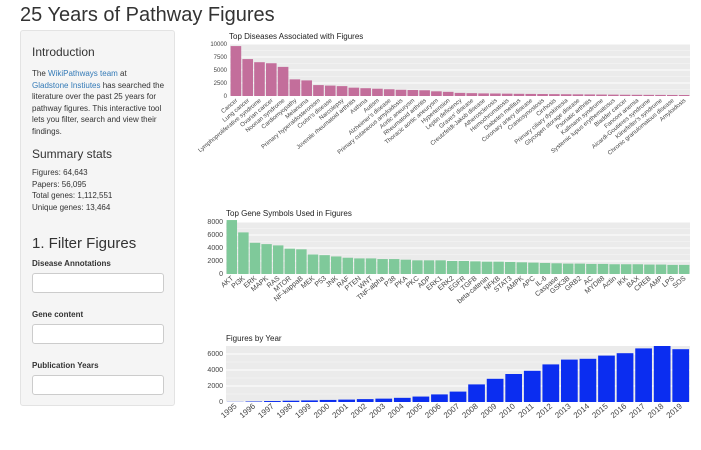 This screenshot has height=450, width=701. What do you see at coordinates (554, 95) in the screenshot?
I see `bar-cirrhosis` at bounding box center [554, 95].